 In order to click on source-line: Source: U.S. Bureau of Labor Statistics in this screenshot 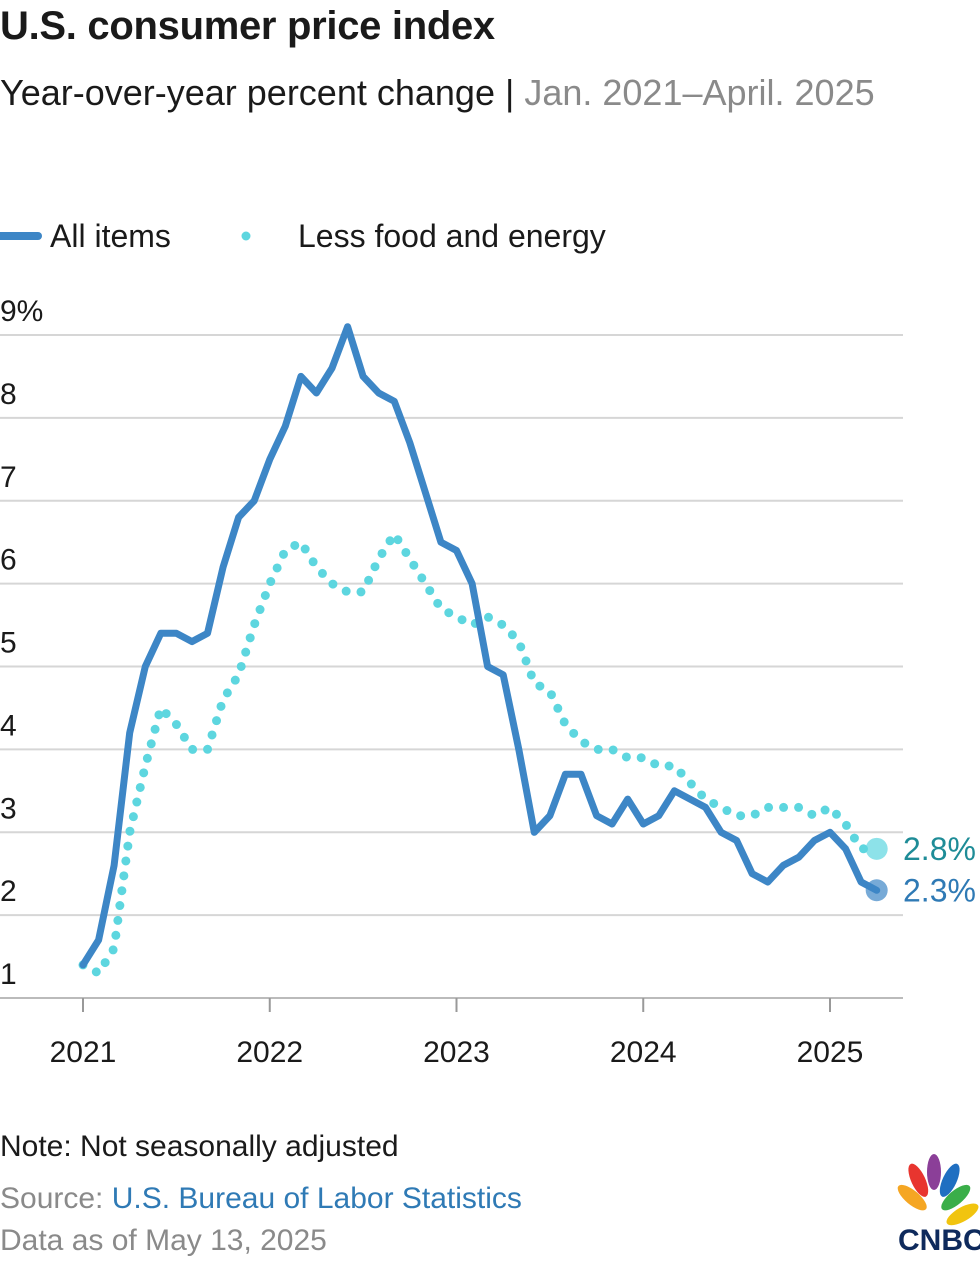, I will do `click(261, 1199)`.